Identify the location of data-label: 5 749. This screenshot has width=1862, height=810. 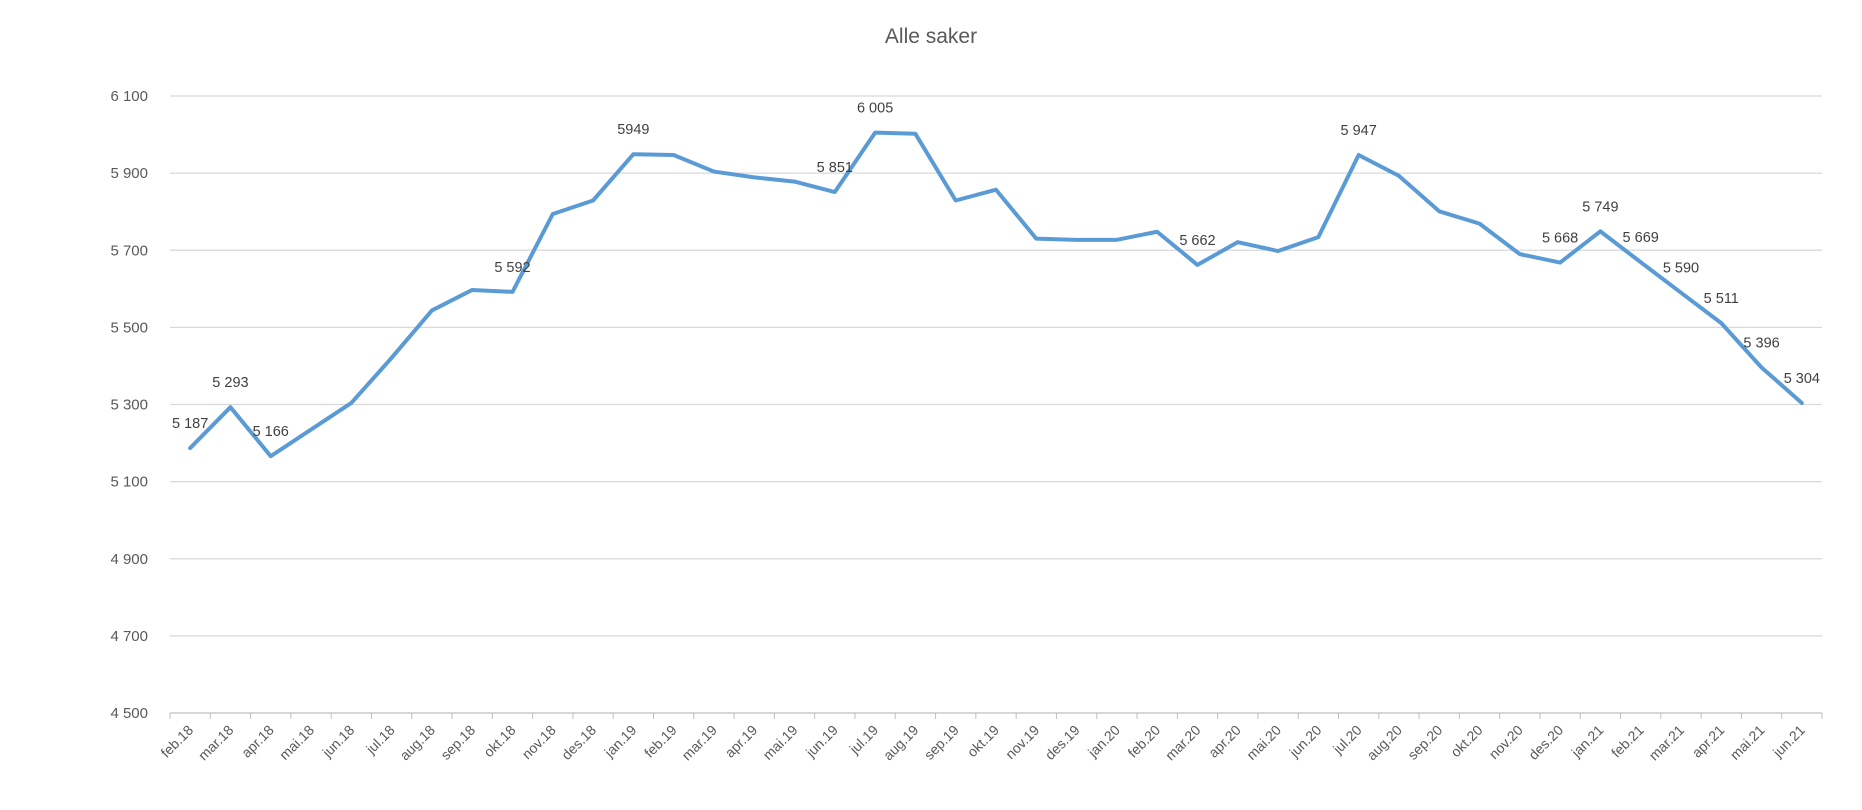
(1600, 207).